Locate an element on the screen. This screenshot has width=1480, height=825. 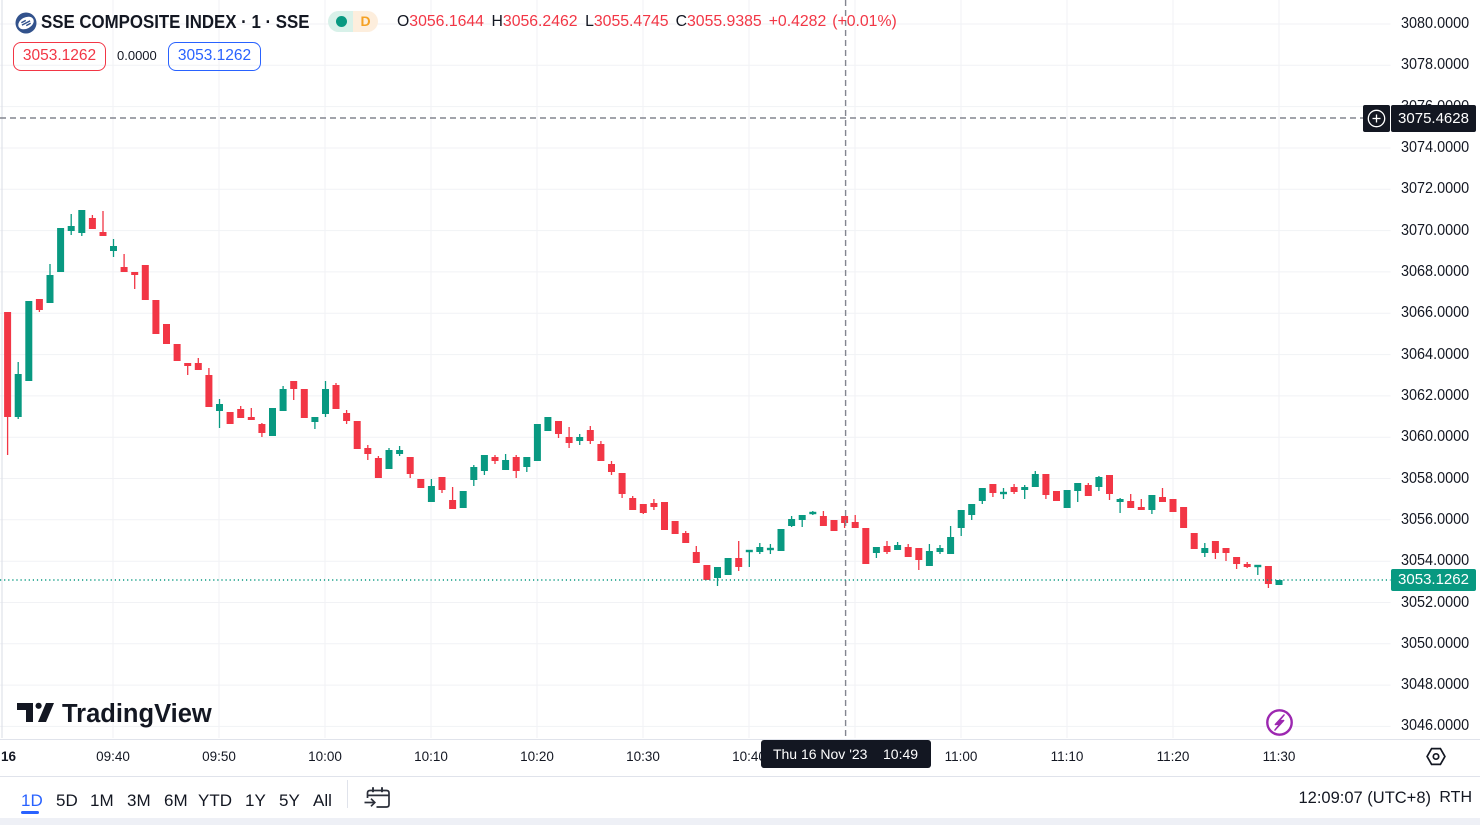
svg-text: TradingView is located at coordinates (137, 714).